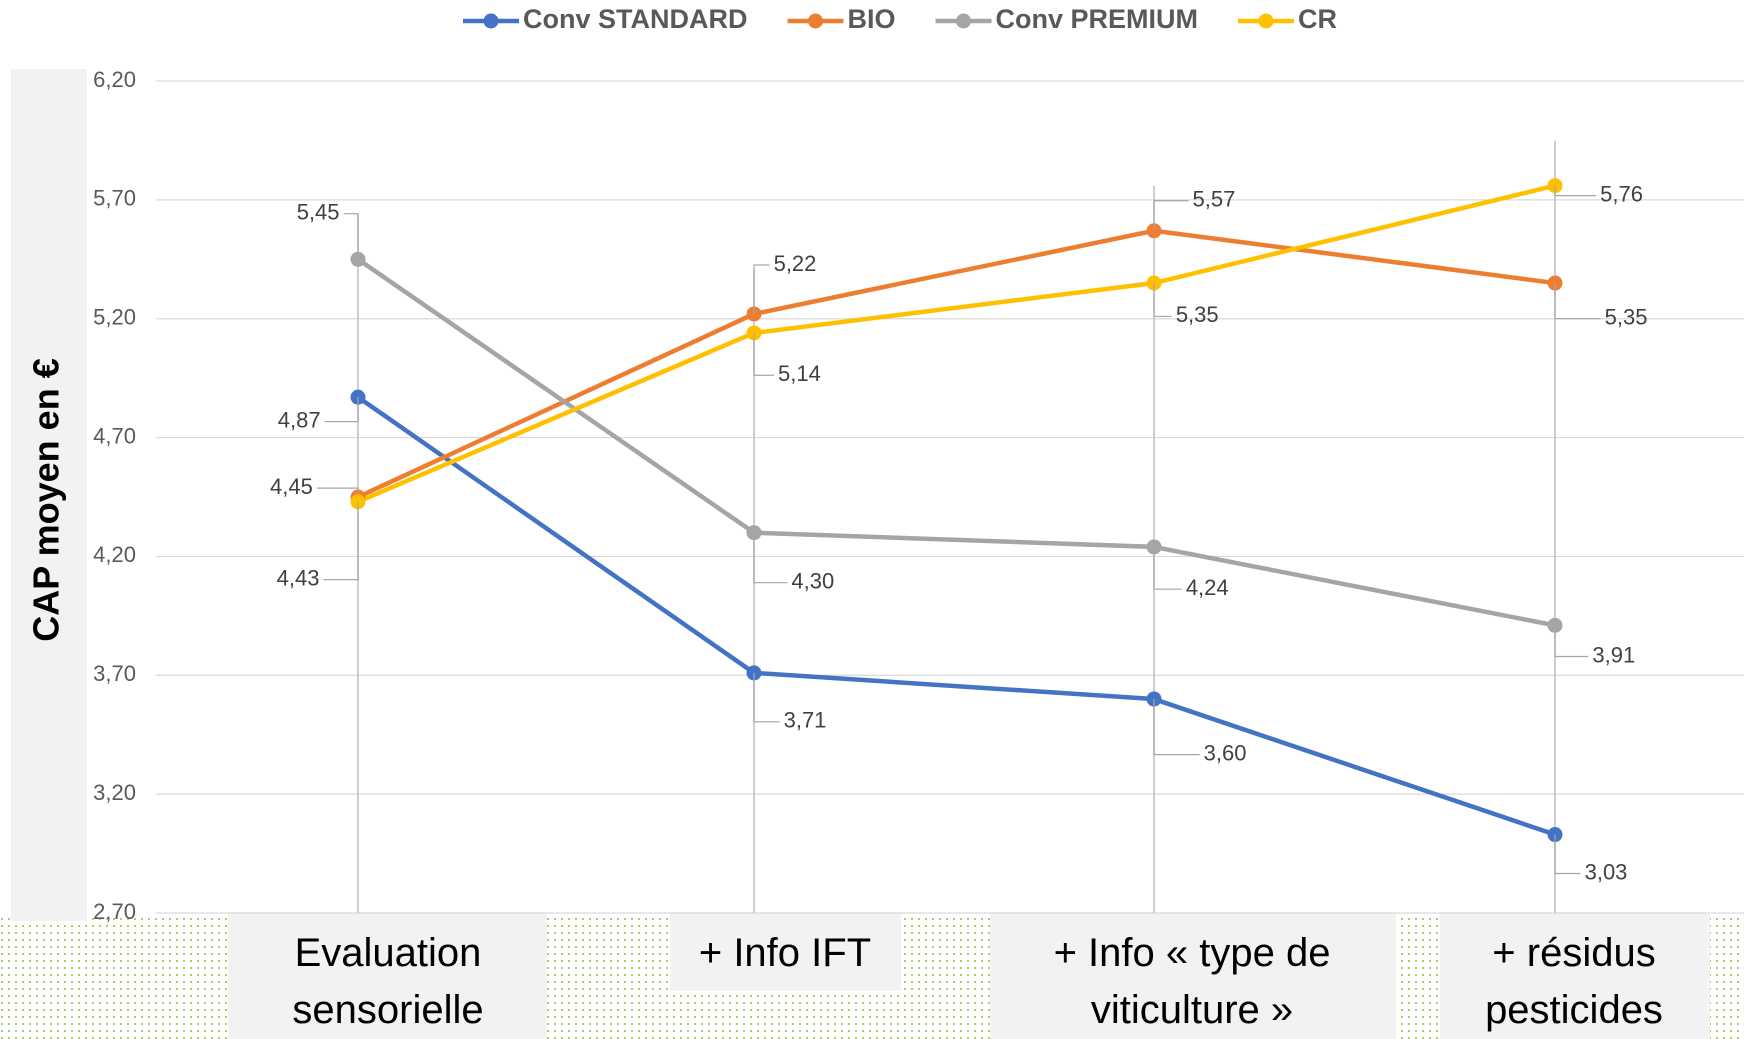 This screenshot has height=1039, width=1744. What do you see at coordinates (1207, 587) in the screenshot?
I see `data-label: 4,24` at bounding box center [1207, 587].